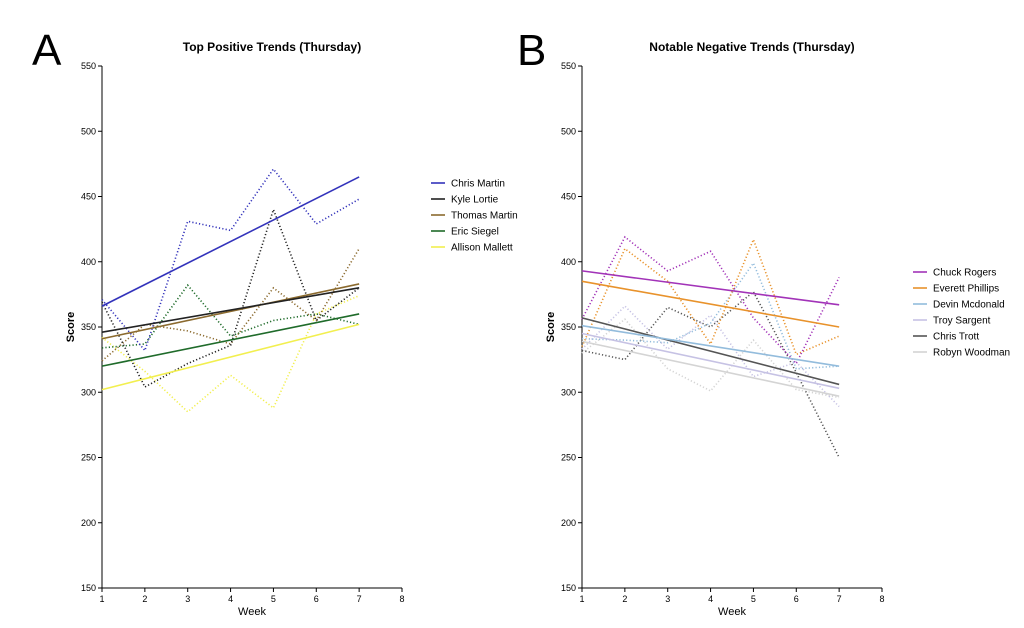  Describe the element at coordinates (88, 523) in the screenshot. I see `panel-a-y-tick-label: 200` at that location.